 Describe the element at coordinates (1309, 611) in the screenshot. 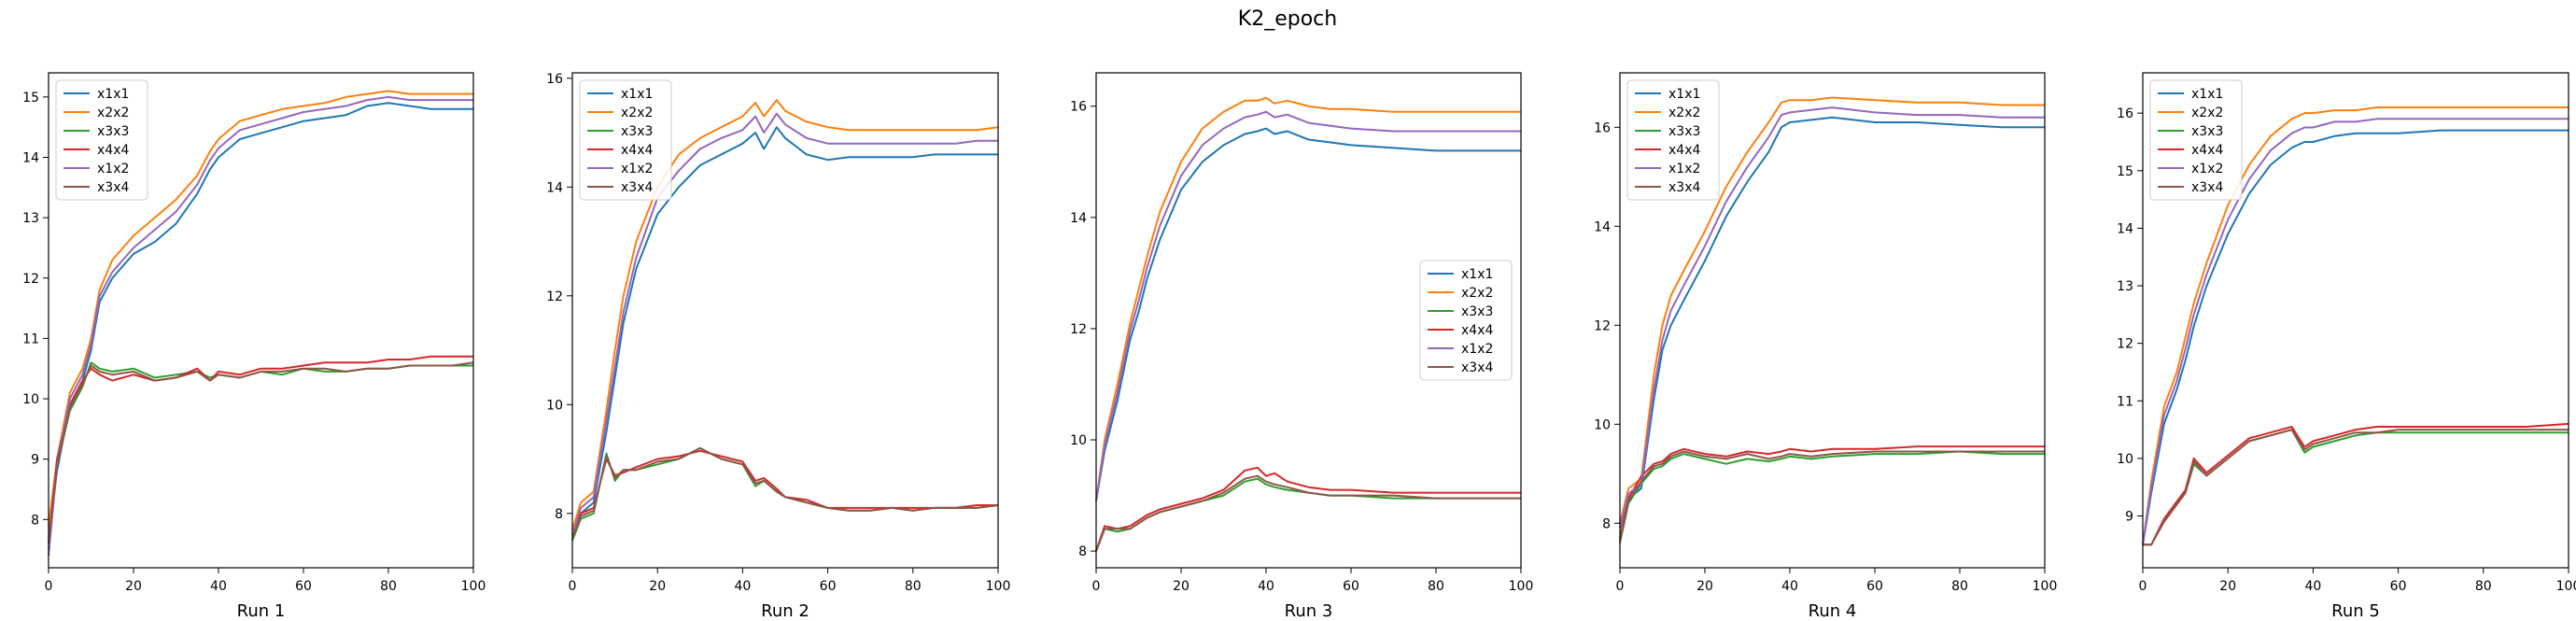

I see `x-axis-label: Run 3` at that location.